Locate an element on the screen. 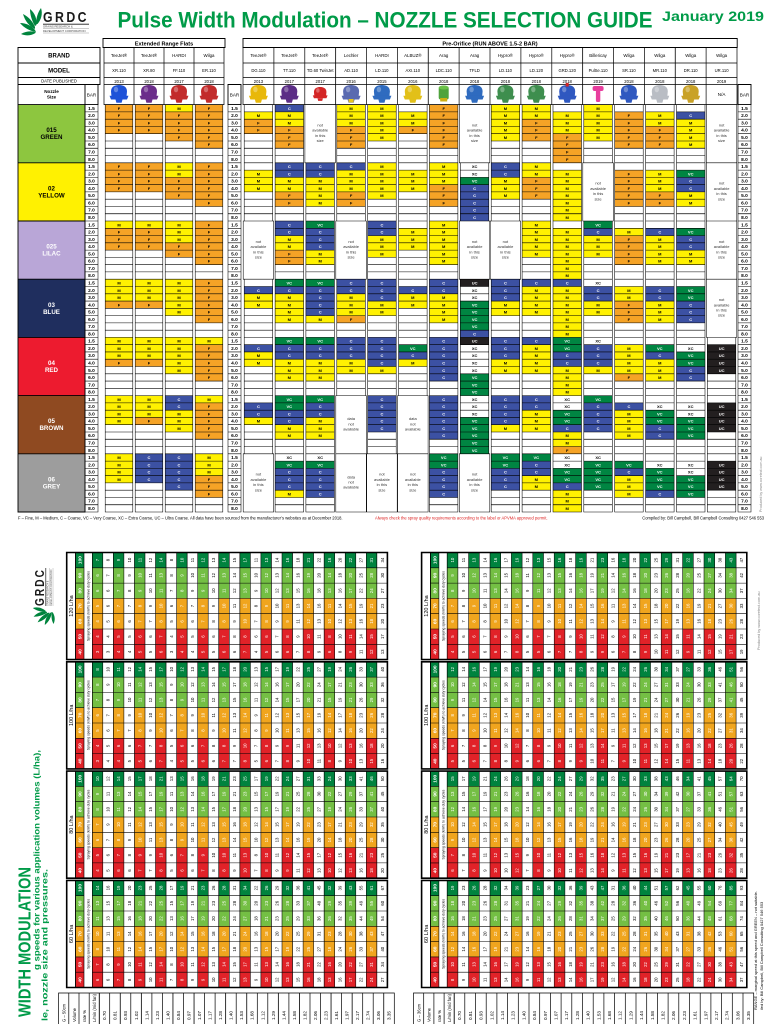 This screenshot has height=1024, width=768. svg-text: 18 is located at coordinates (234, 668).